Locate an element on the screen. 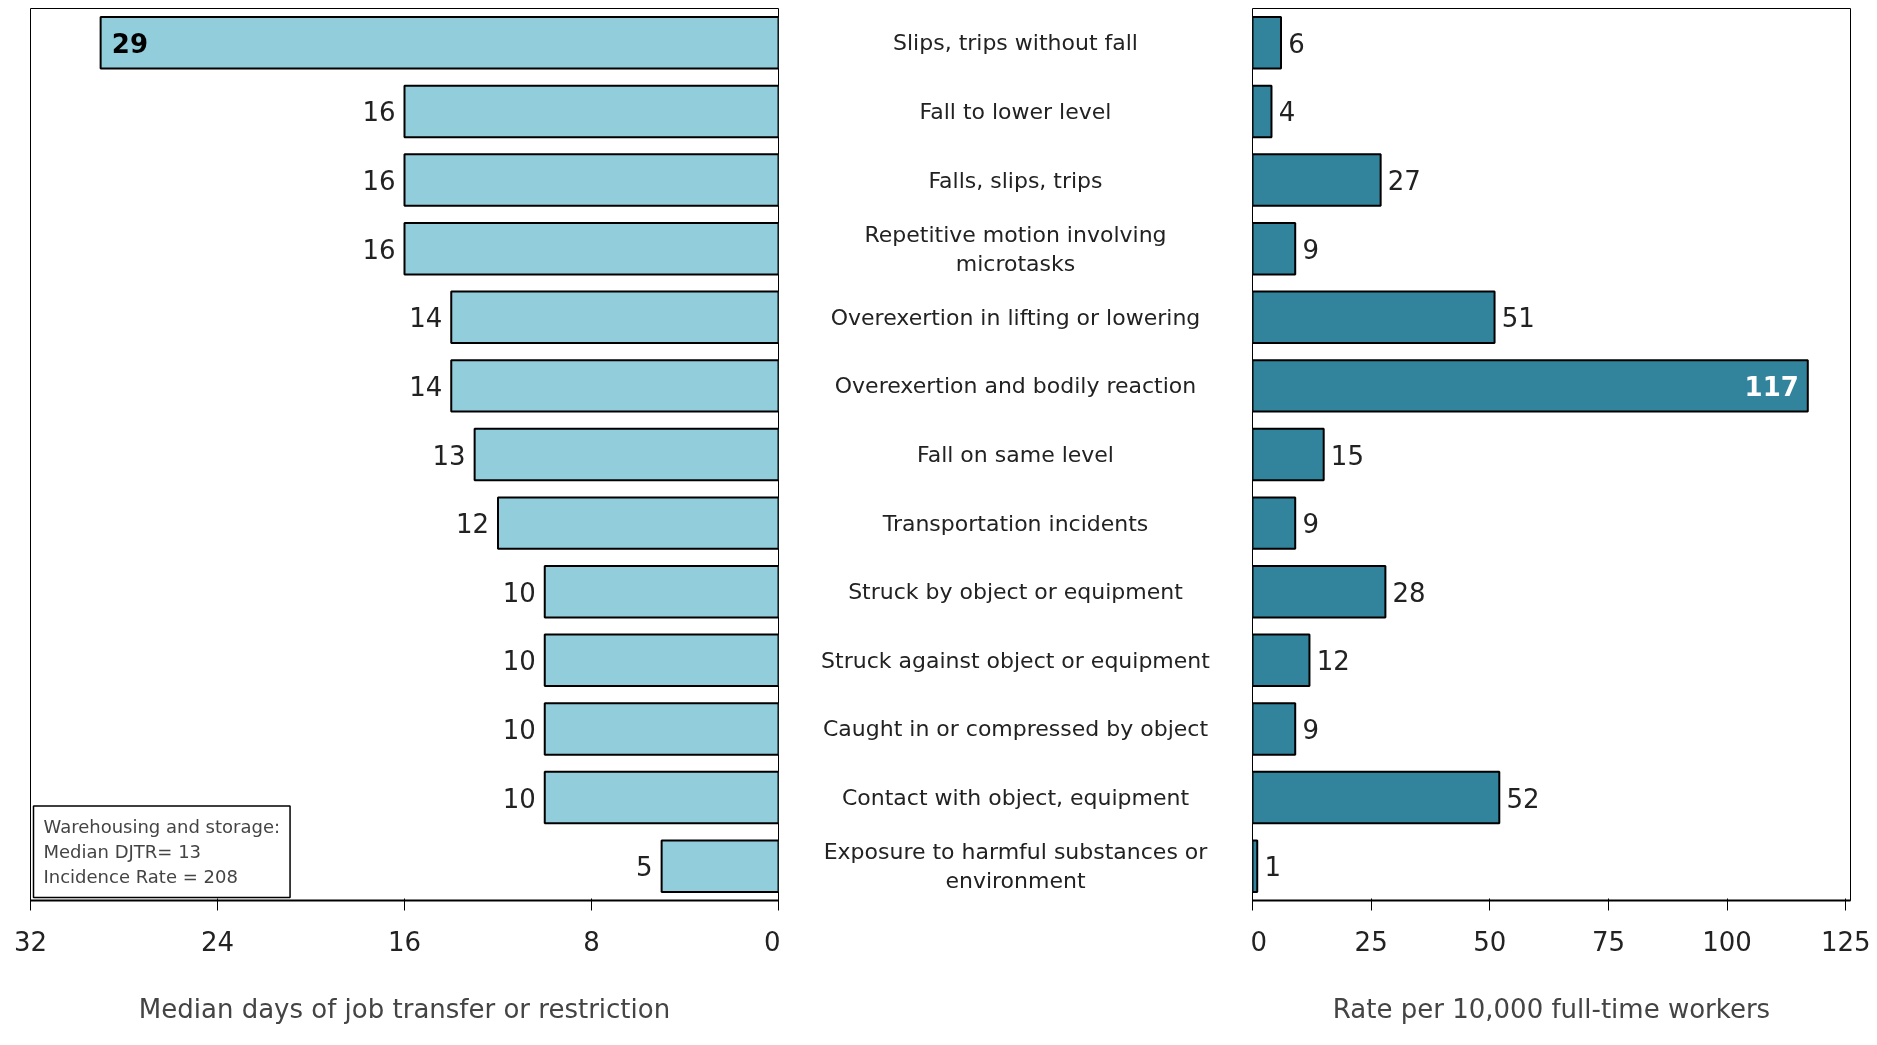  x-tick-label: 125 is located at coordinates (1845, 941).